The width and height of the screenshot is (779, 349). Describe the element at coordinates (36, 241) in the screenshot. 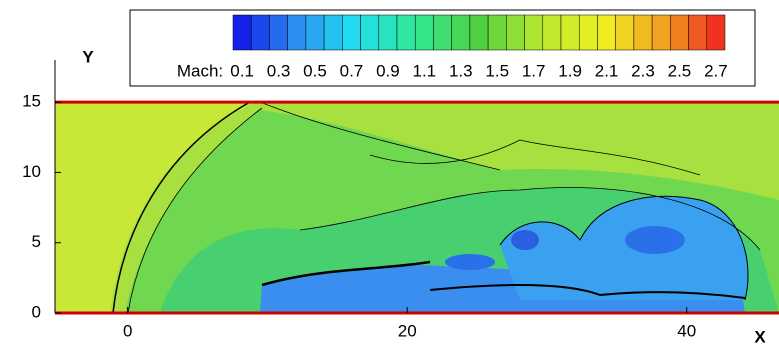

I see `y-tick-label: 5` at that location.